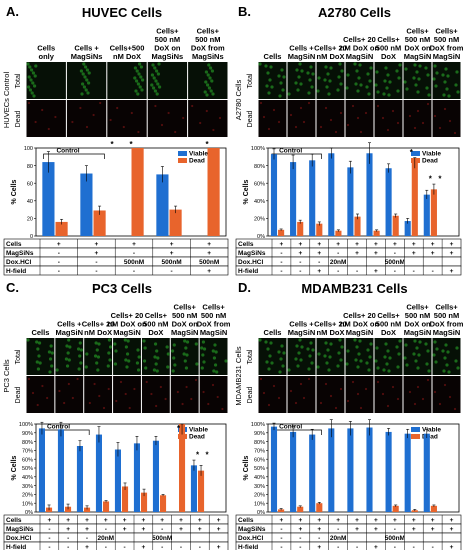 The height and width of the screenshot is (550, 465). I want to click on row-label-total: Total, so click(250, 356).